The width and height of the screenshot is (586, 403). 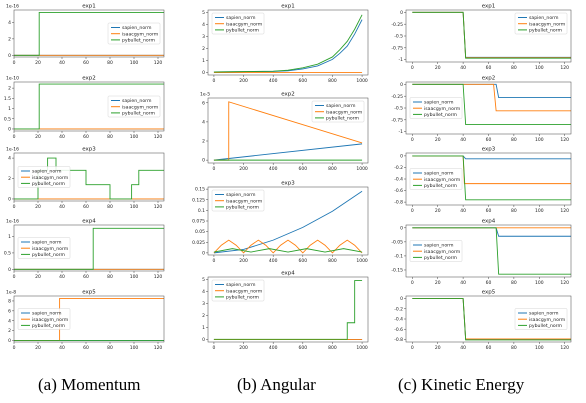 What do you see at coordinates (461, 384) in the screenshot?
I see `caption-kinetic-energy: (c) Kinetic Energy` at bounding box center [461, 384].